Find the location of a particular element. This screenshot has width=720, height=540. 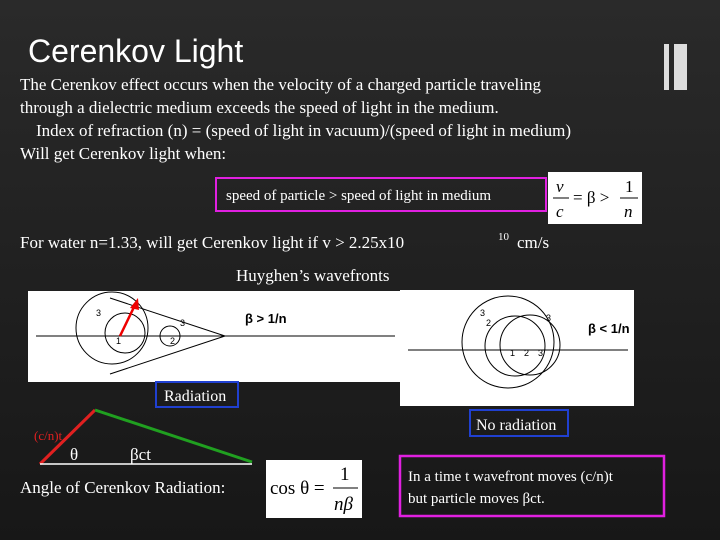

angle-formula-box is located at coordinates (314, 489).